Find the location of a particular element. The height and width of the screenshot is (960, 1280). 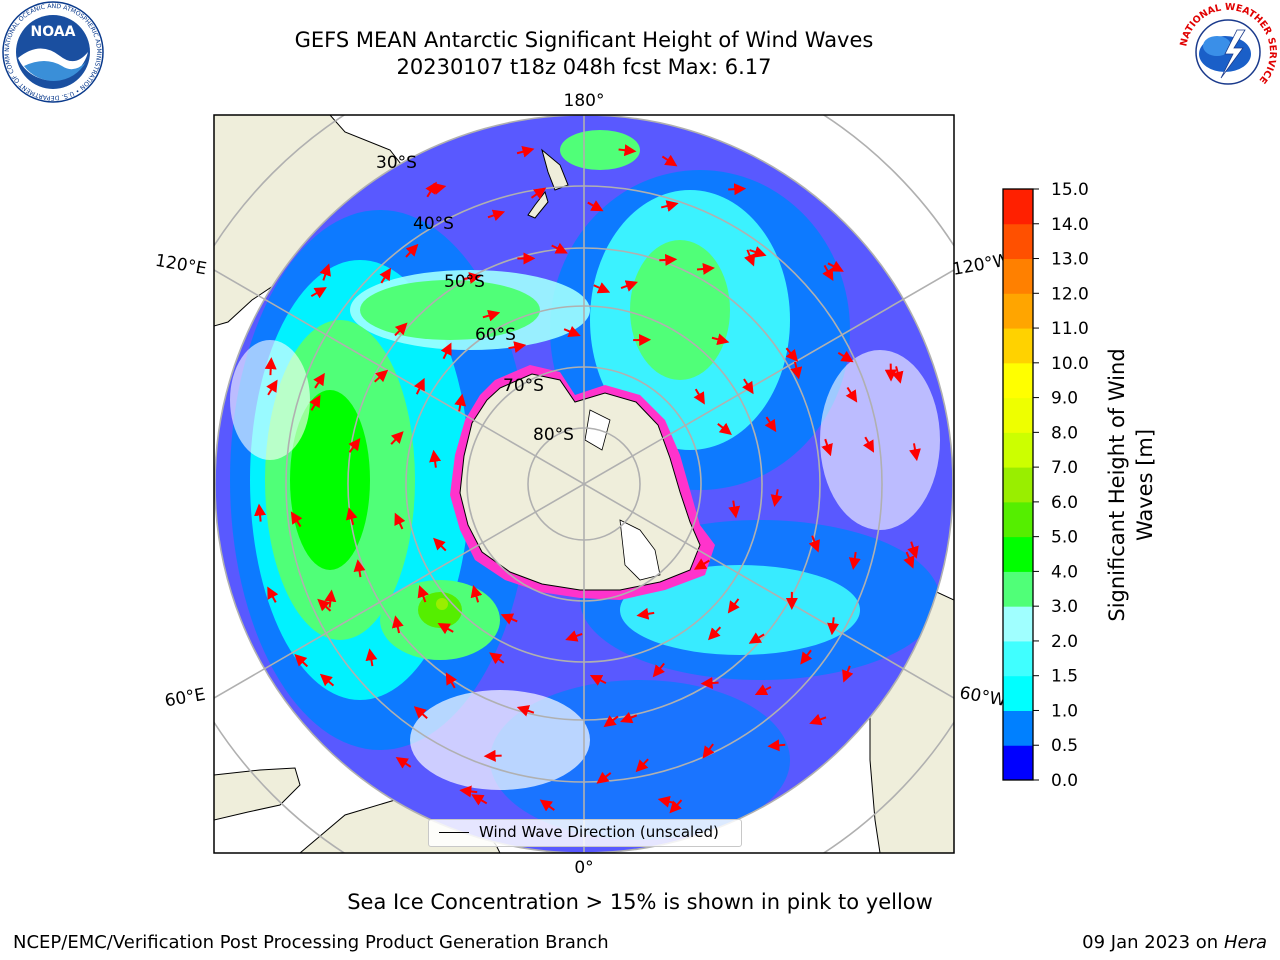

colorbar-label-line2: Waves [m] is located at coordinates (1145, 485).